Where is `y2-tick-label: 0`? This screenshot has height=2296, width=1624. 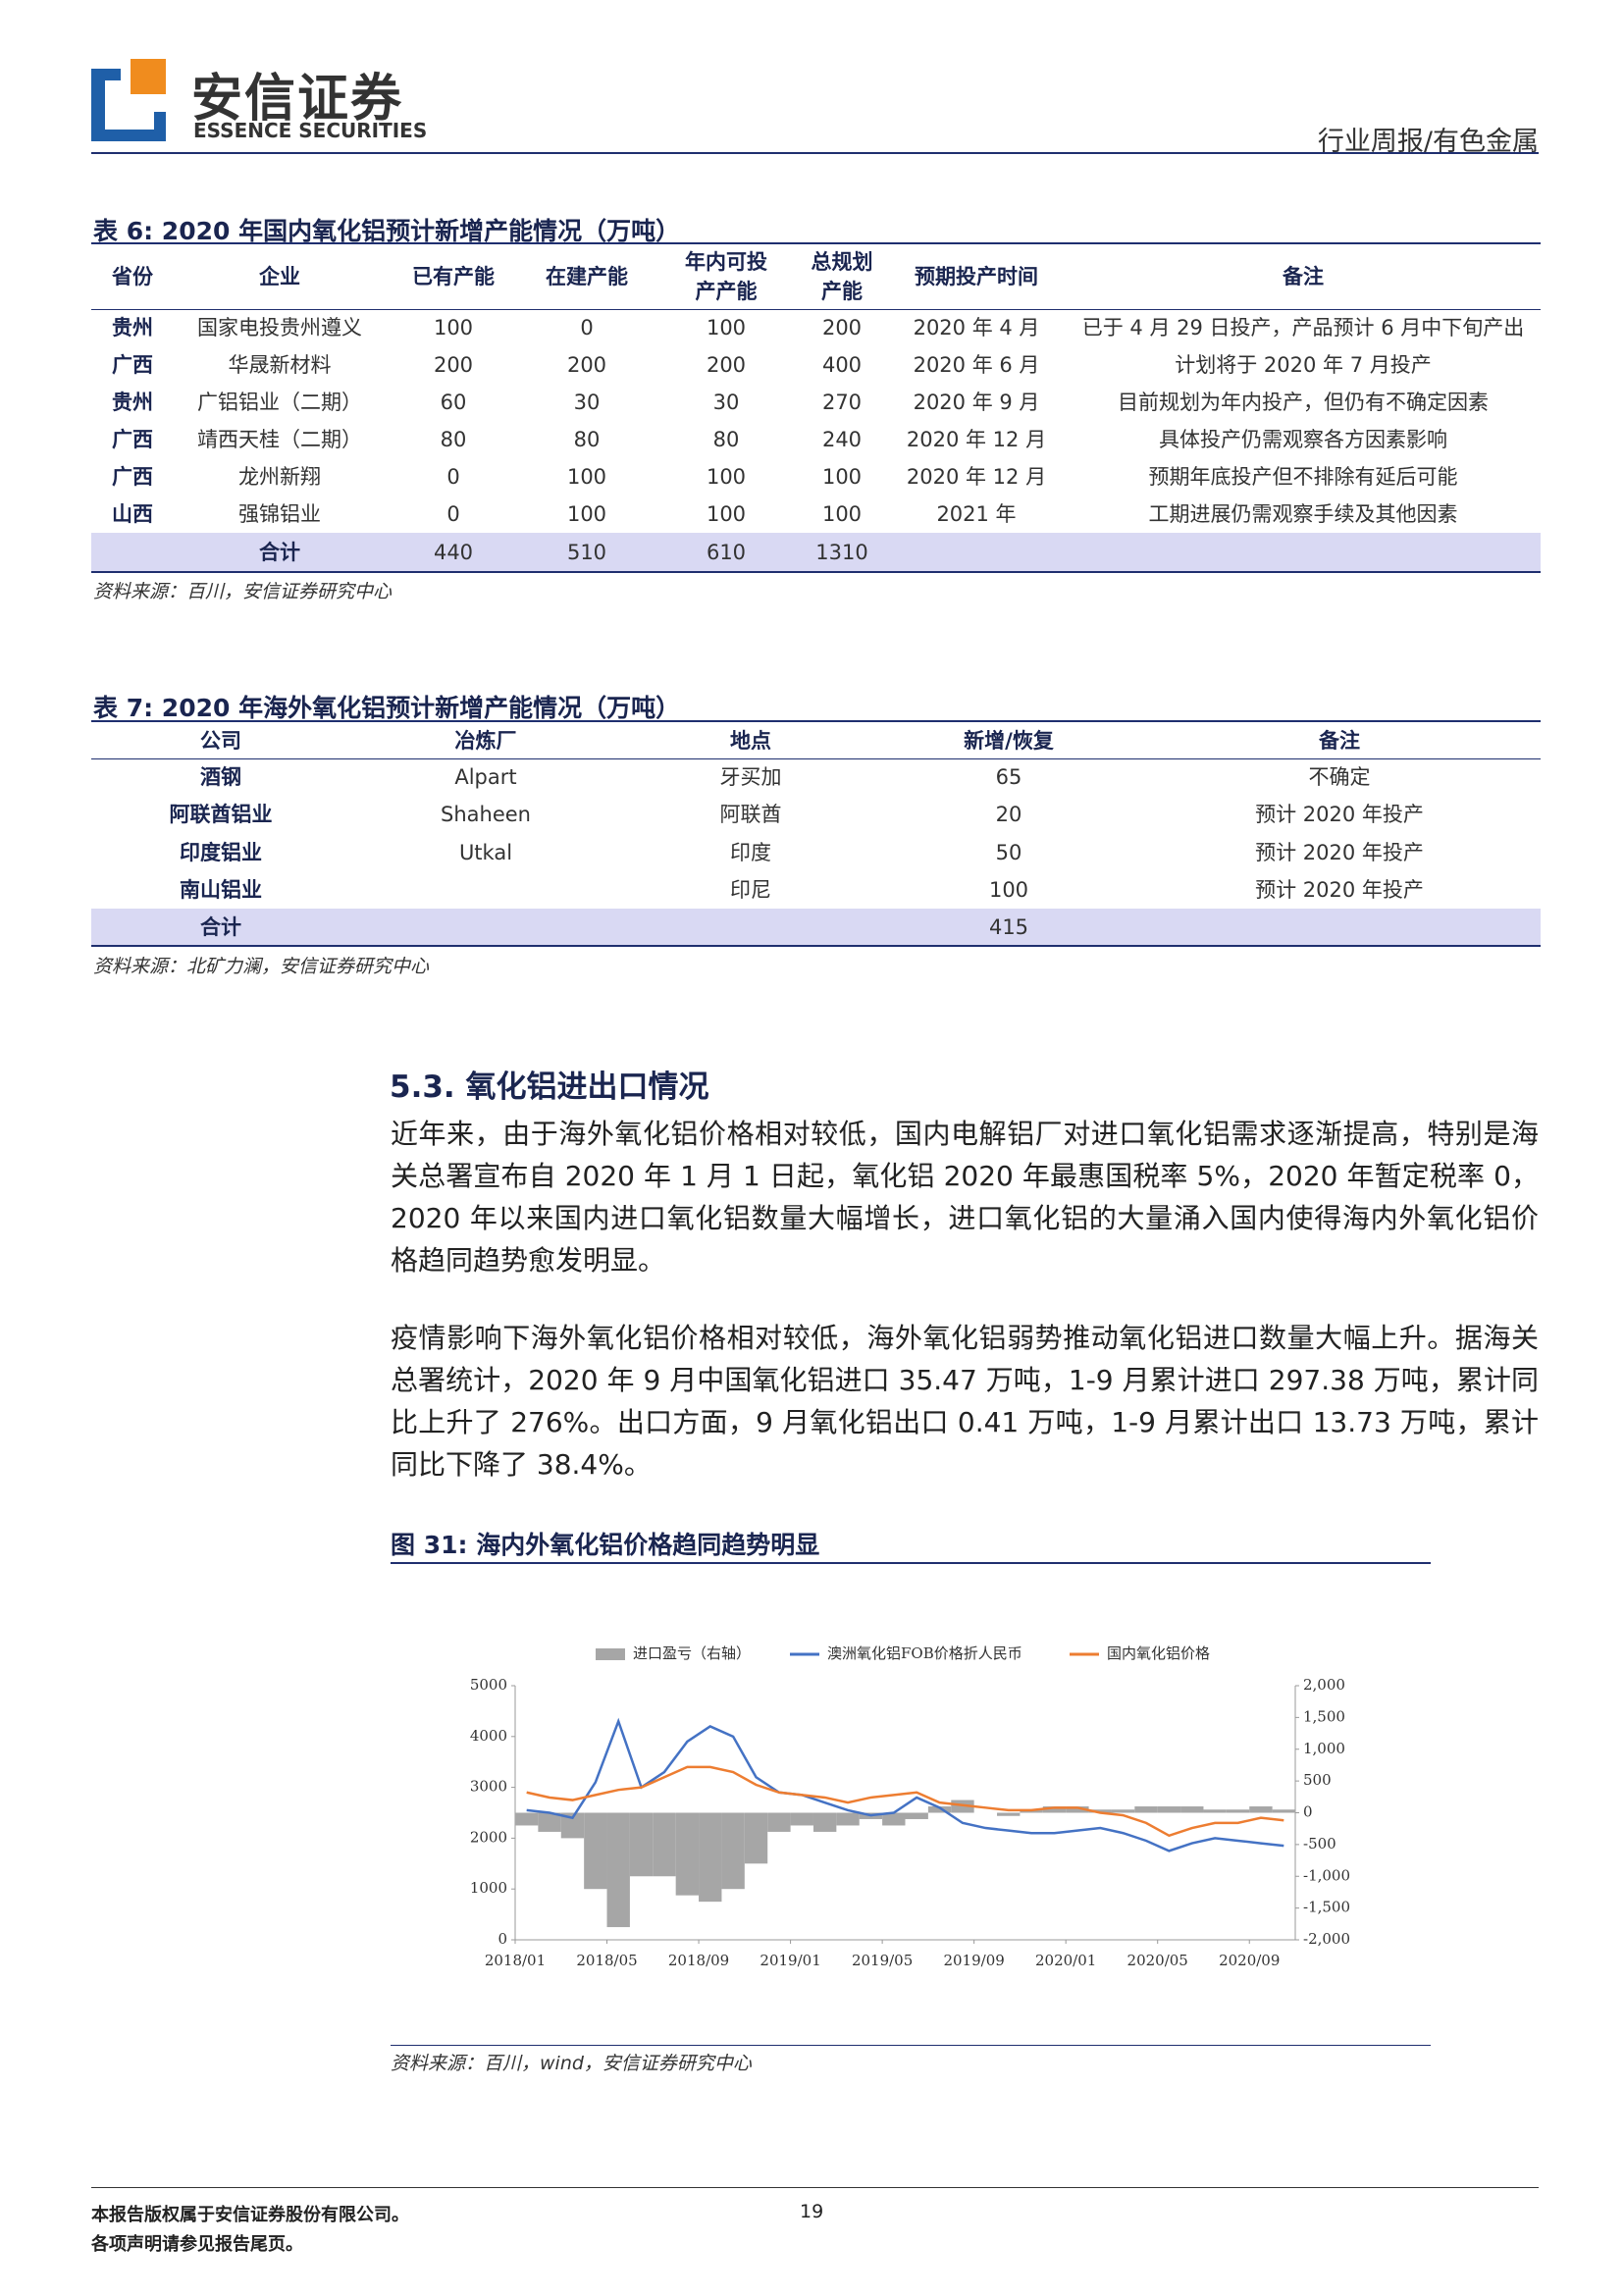
y2-tick-label: 0 is located at coordinates (1308, 1812).